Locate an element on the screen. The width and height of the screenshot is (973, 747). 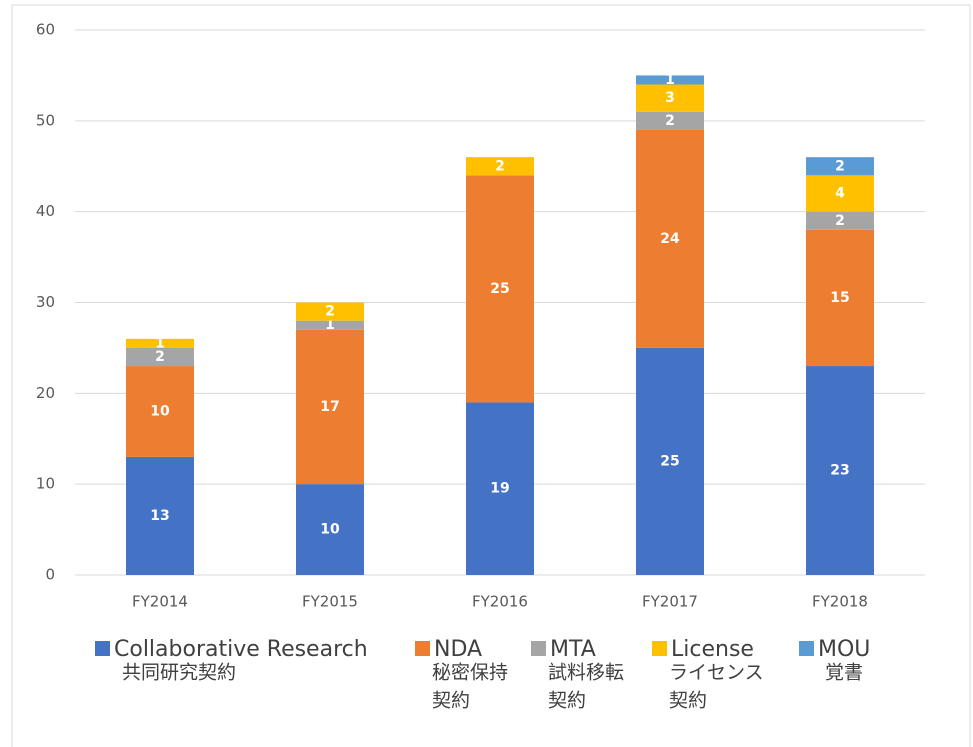
x-tick-label: FY2018 is located at coordinates (840, 602).